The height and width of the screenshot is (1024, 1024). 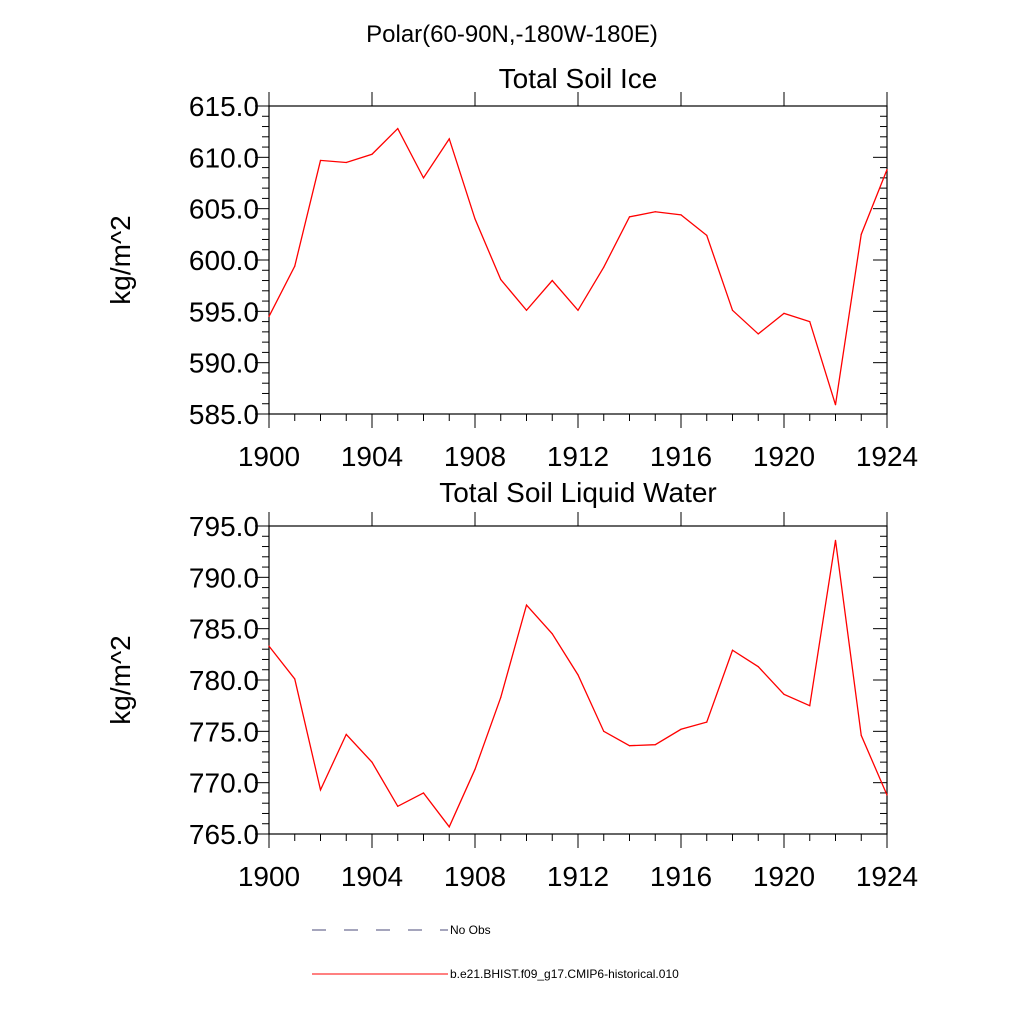 I want to click on y-tick-label: 790.0, so click(x=224, y=577).